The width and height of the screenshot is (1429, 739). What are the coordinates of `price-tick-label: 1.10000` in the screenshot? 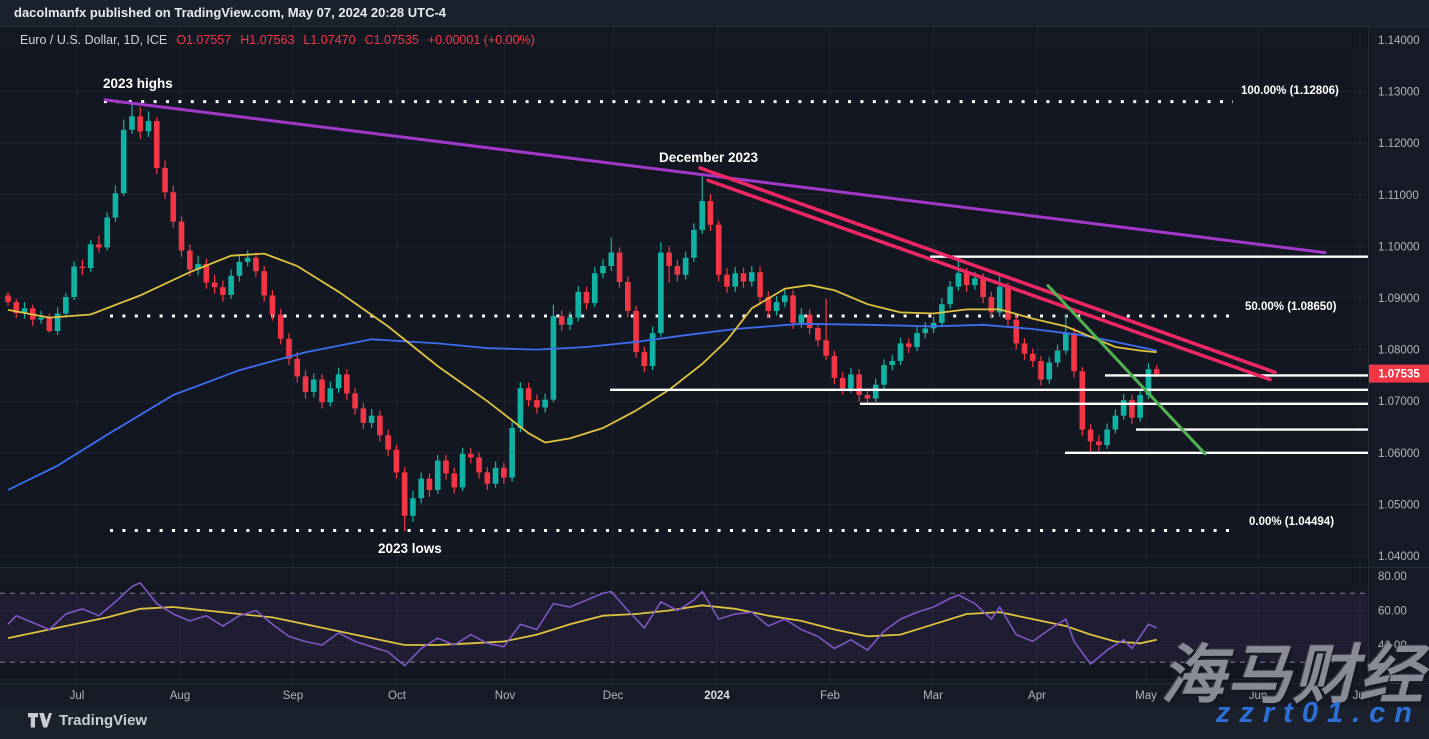 It's located at (1399, 247).